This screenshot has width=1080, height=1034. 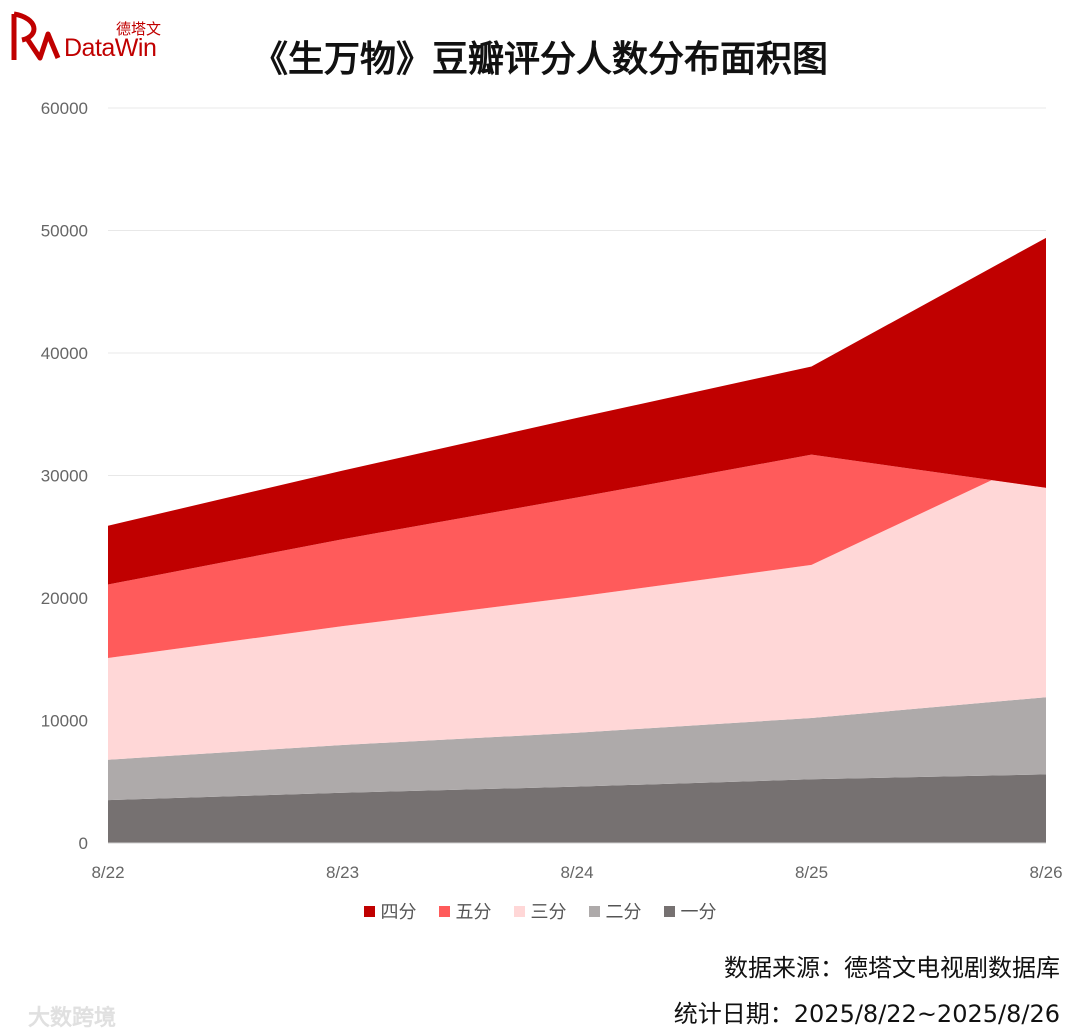 I want to click on watermark: 大数跨境, so click(x=72, y=1018).